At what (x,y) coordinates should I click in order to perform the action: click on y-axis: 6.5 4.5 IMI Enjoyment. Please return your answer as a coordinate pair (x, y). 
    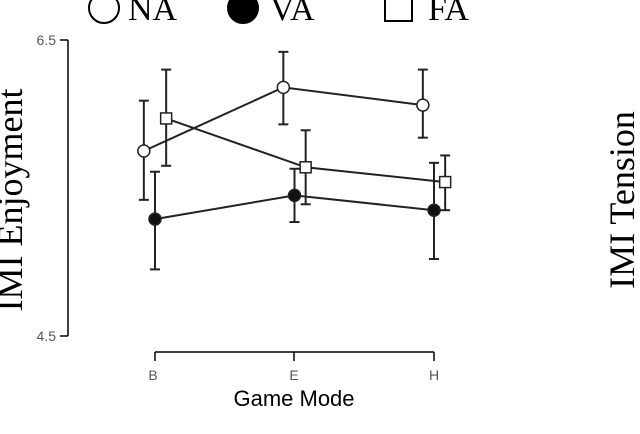
    Looking at the image, I should click on (34, 188).